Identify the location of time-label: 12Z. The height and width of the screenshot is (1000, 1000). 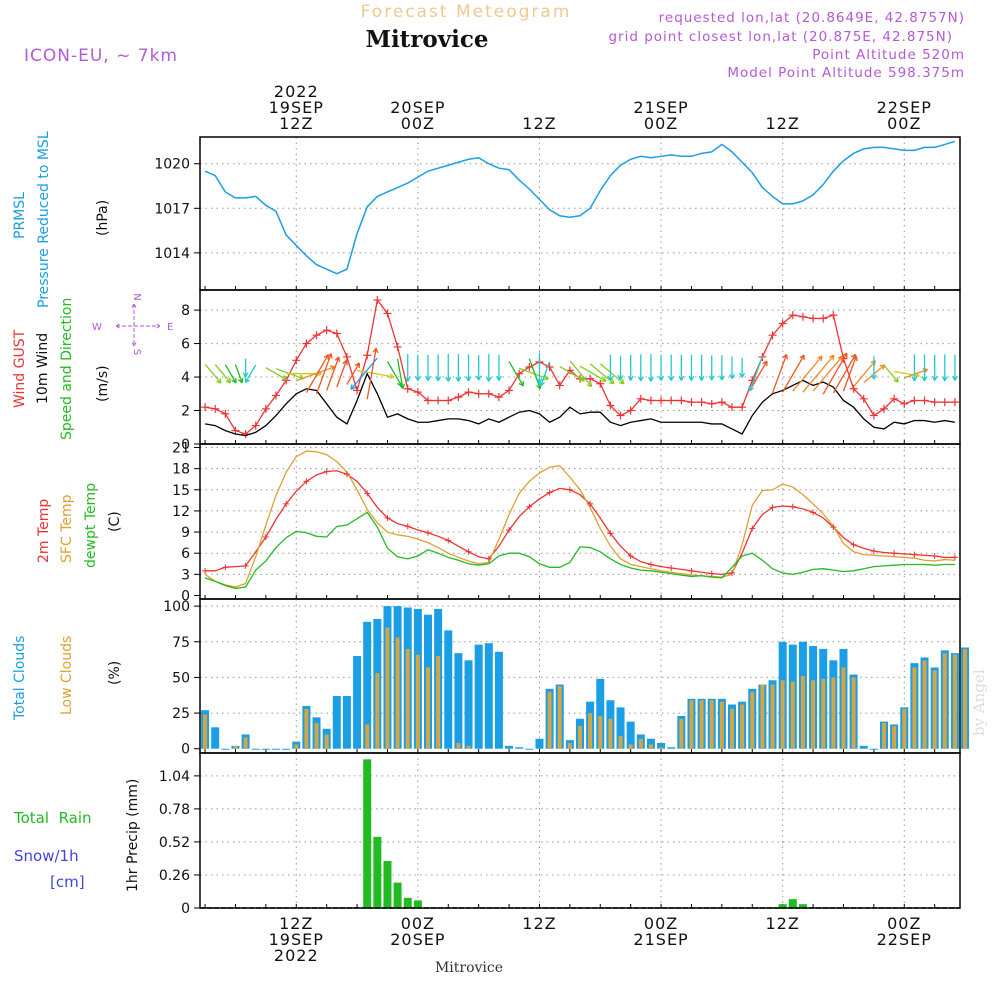
(296, 923).